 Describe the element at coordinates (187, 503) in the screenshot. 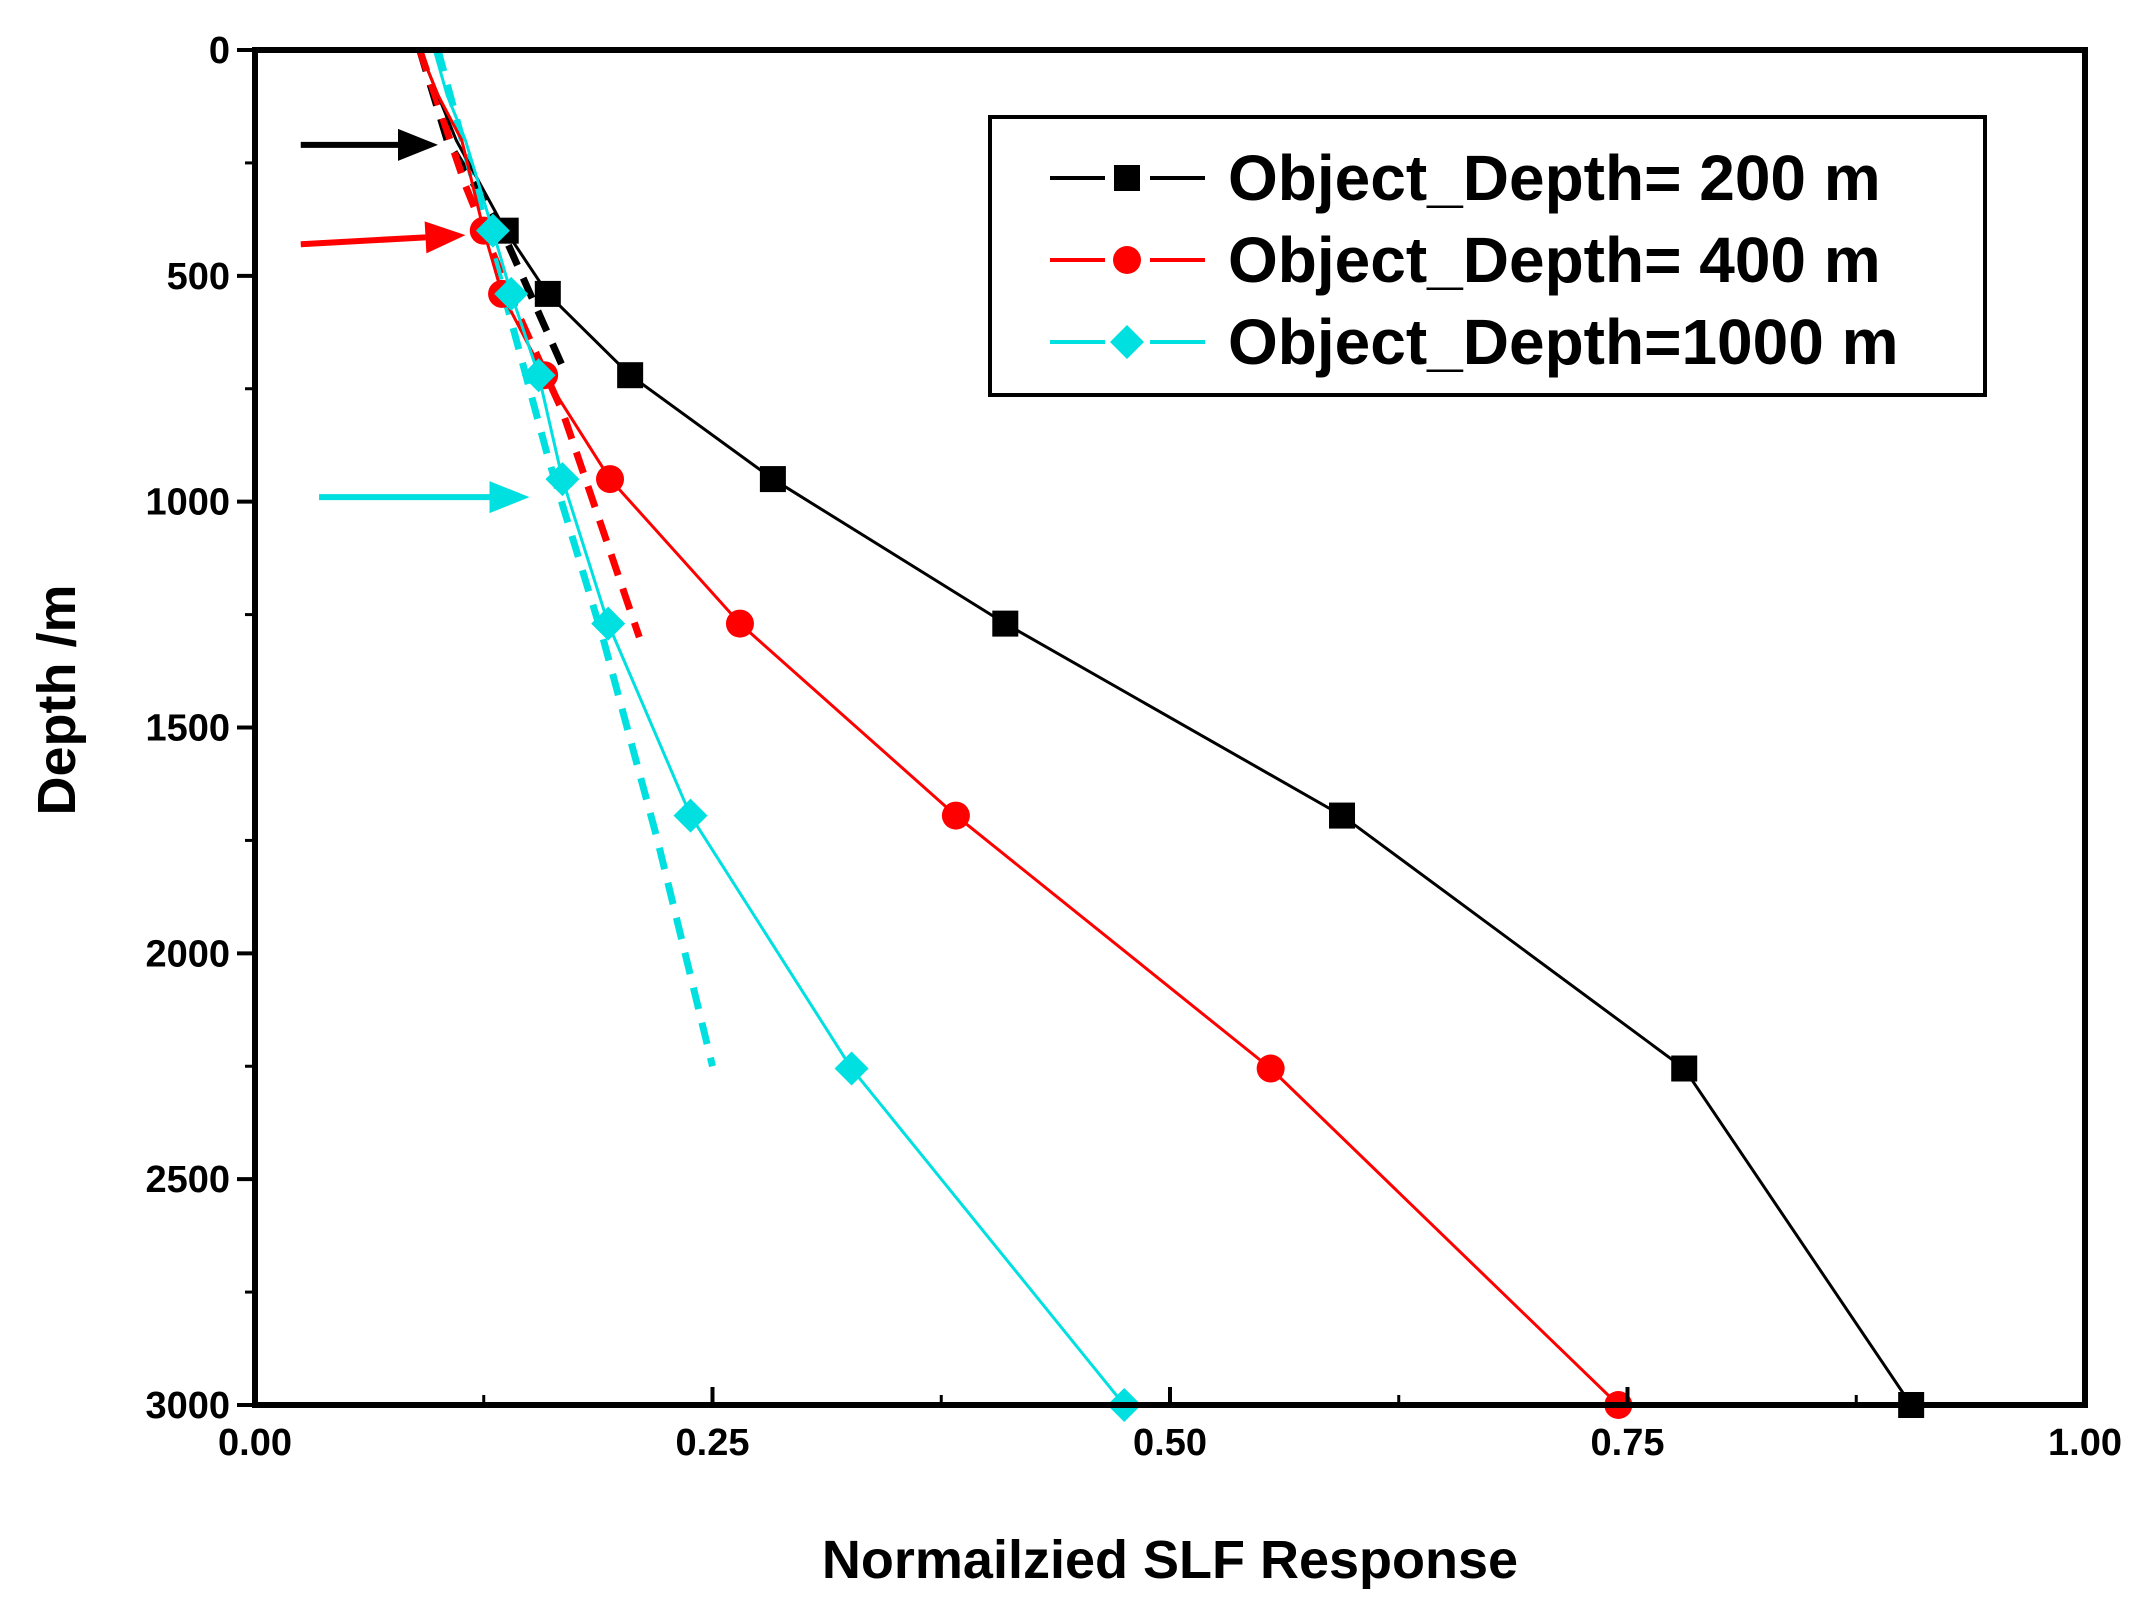

I see `y-tick-label: 1000` at that location.